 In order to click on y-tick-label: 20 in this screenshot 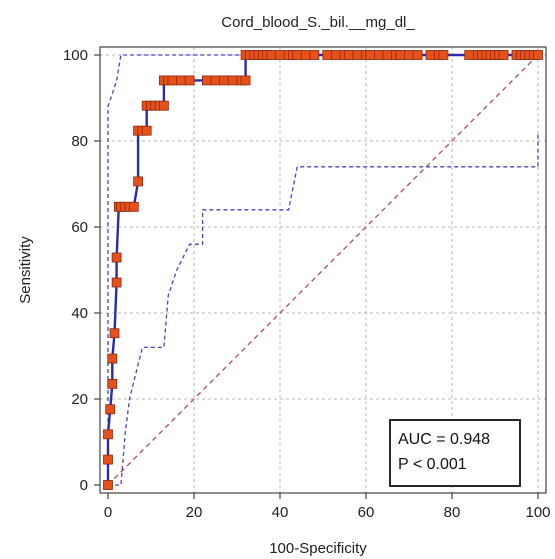, I will do `click(79, 399)`.